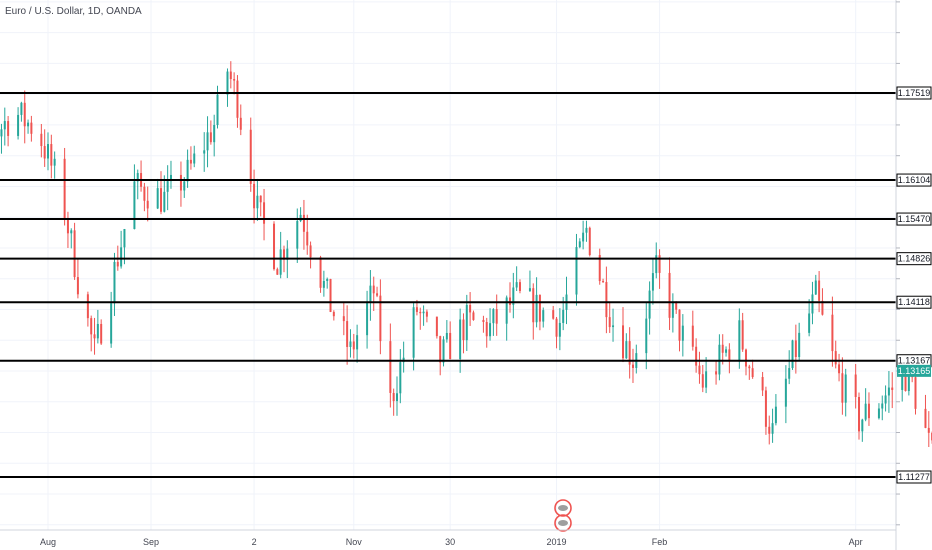 The height and width of the screenshot is (550, 932). Describe the element at coordinates (48, 542) in the screenshot. I see `x-tick-label: Aug` at that location.